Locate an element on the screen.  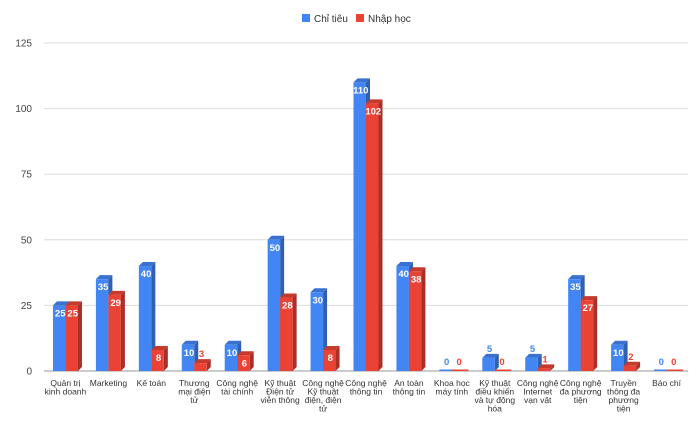
y-axis: 0 25 50 75 100 125 is located at coordinates (23, 208).